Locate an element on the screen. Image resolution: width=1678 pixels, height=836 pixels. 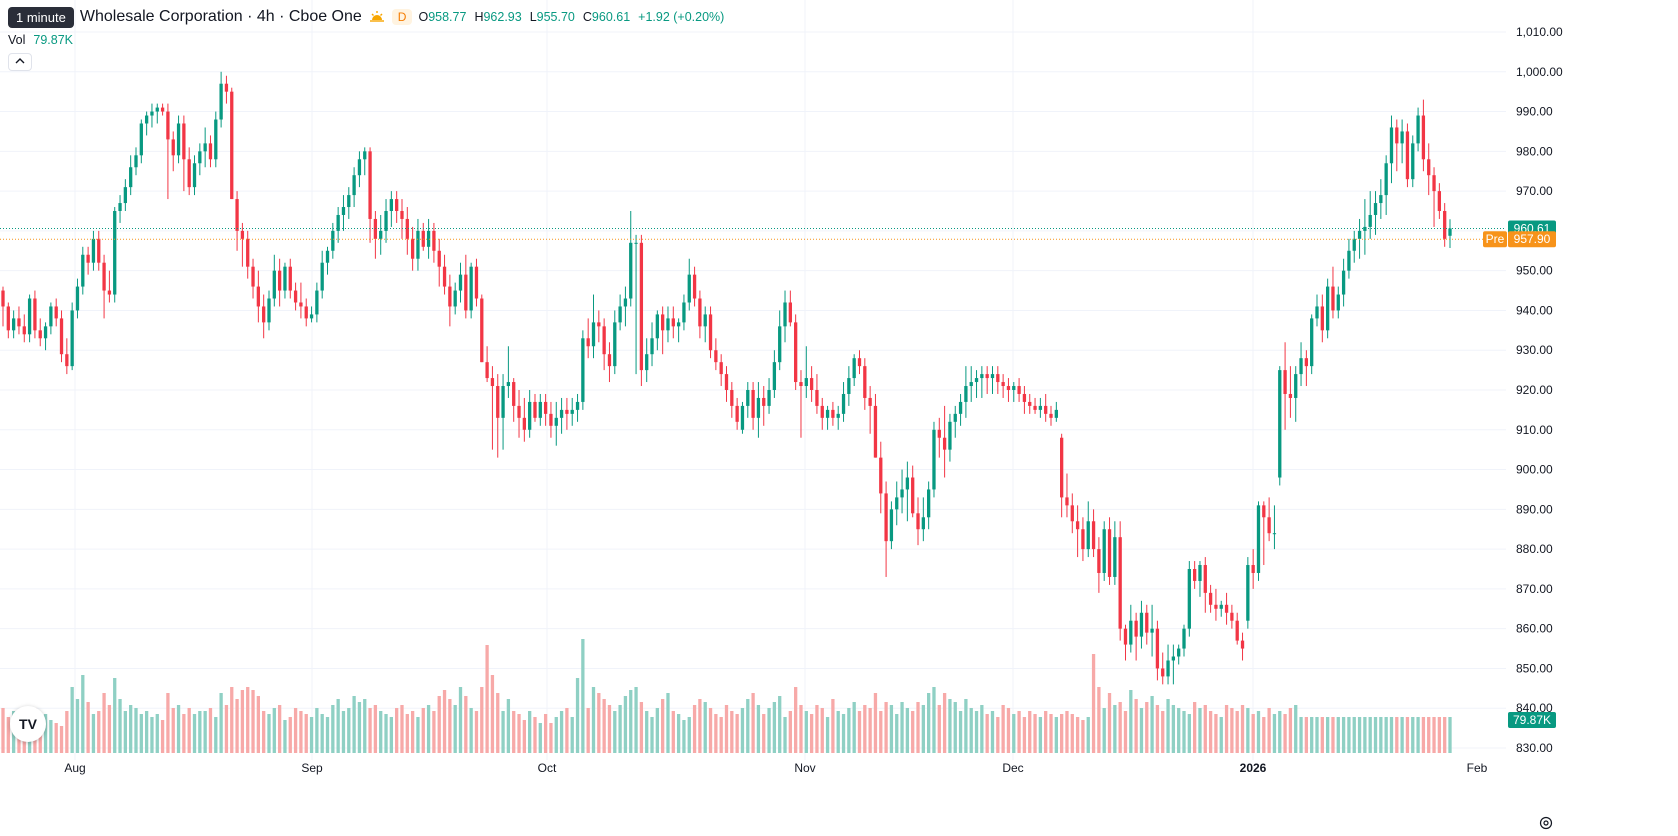
volume-legend: Vol 79.87K is located at coordinates (40, 40).